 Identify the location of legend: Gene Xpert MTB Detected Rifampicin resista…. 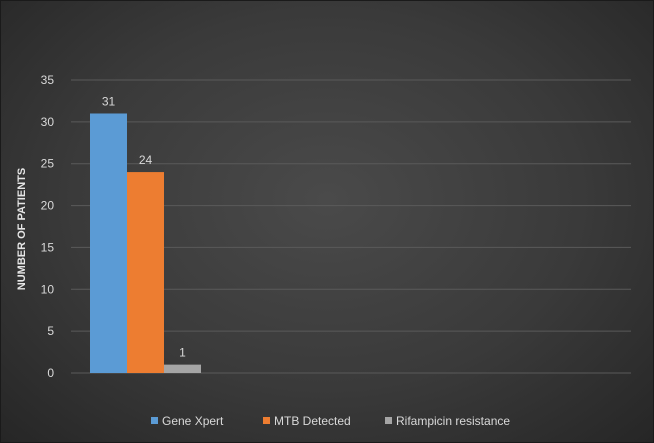
(330, 421).